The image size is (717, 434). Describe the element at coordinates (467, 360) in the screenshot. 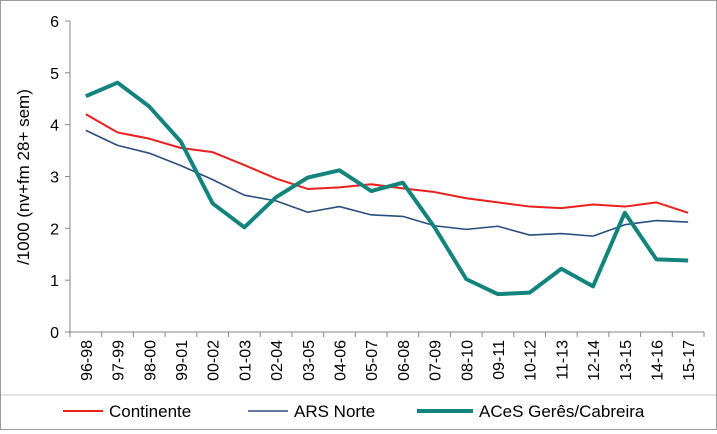

I see `x-tick-label: 08-10` at that location.